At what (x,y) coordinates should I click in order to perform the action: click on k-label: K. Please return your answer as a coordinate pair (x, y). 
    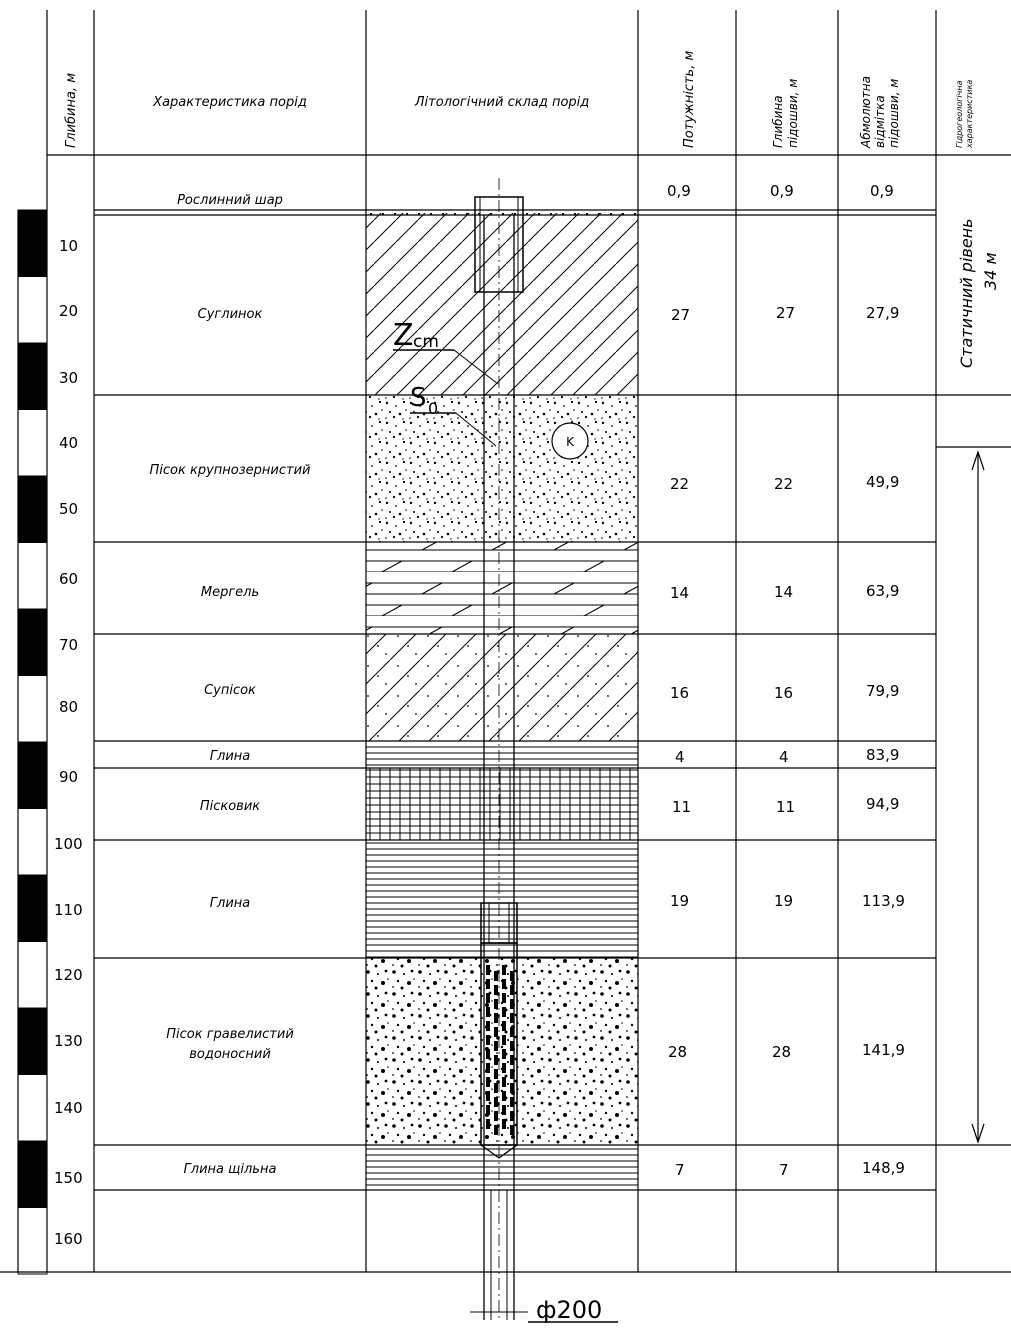
    Looking at the image, I should click on (570, 442).